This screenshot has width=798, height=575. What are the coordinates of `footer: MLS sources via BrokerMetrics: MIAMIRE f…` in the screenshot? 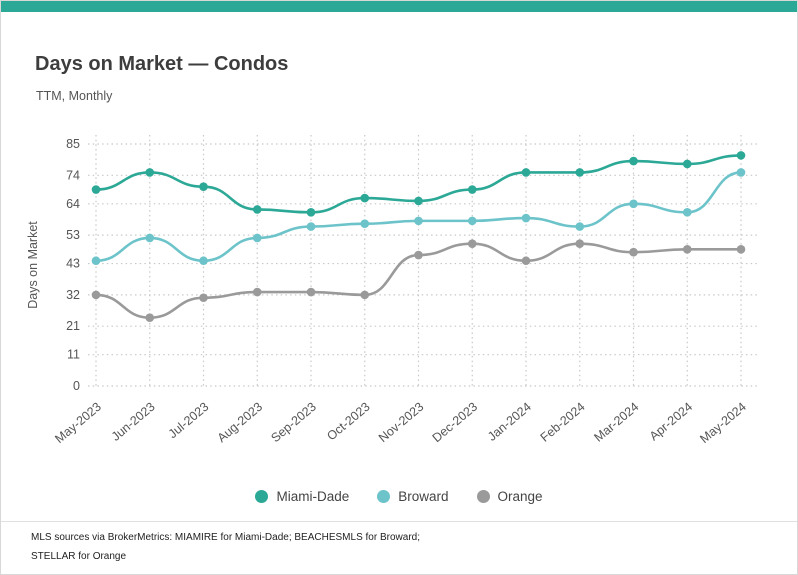 It's located at (399, 547).